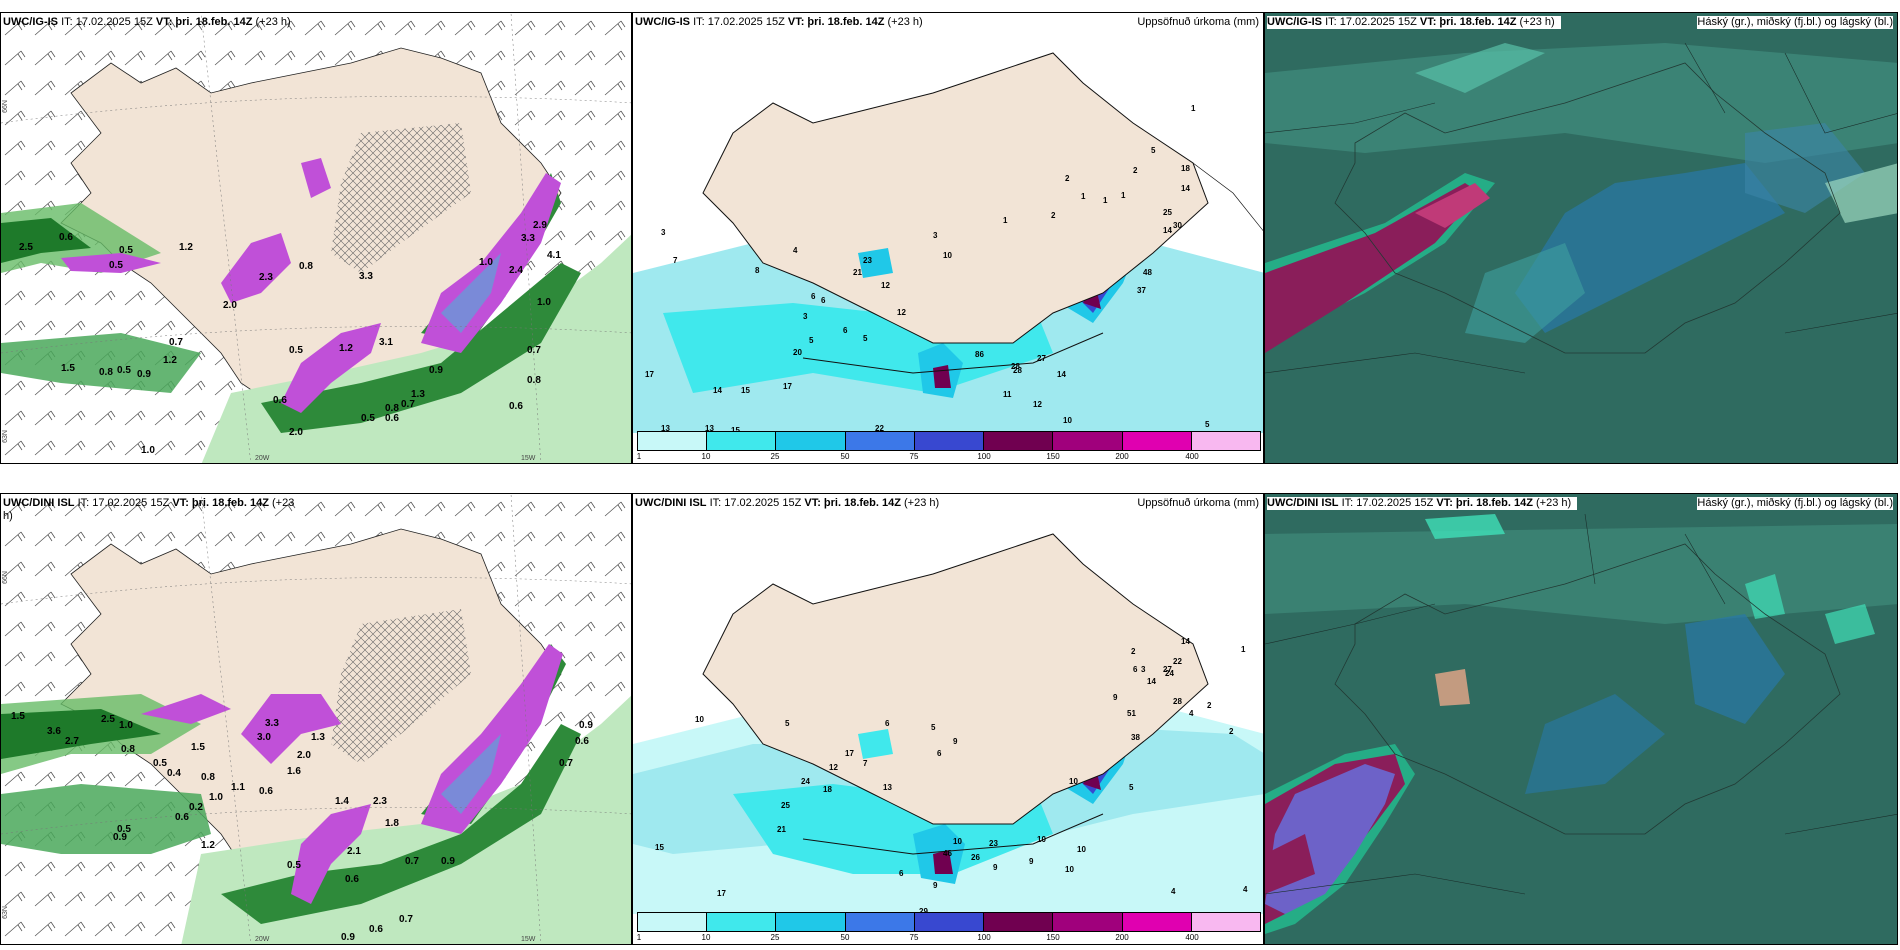 This screenshot has height=950, width=1900. What do you see at coordinates (1007, 394) in the screenshot?
I see `svg-text: 11` at bounding box center [1007, 394].